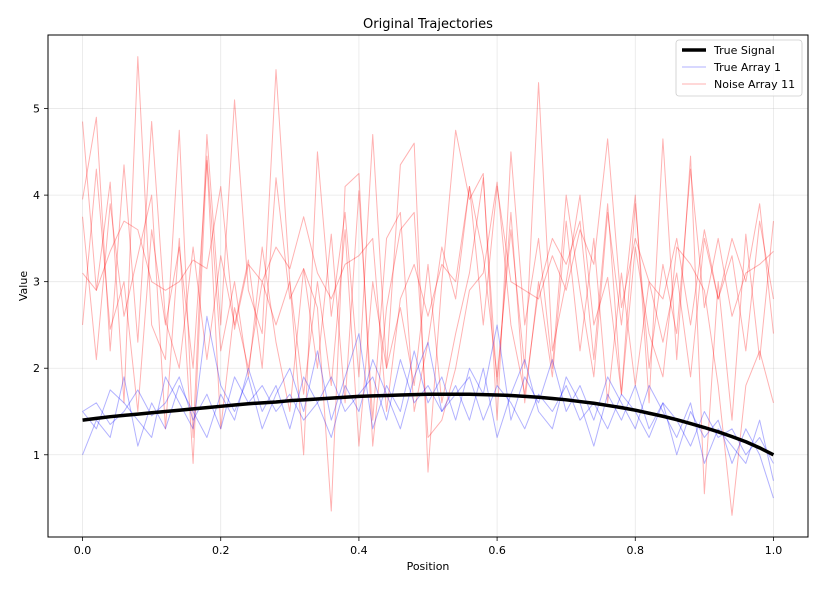 This screenshot has width=825, height=590. I want to click on x-tick-label: 1.0, so click(774, 550).